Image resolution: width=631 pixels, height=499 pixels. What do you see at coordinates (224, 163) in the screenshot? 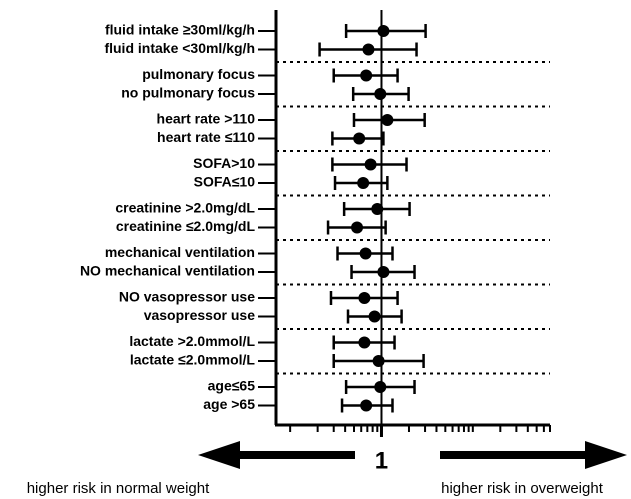
I see `category-label: SOFA>10` at bounding box center [224, 163].